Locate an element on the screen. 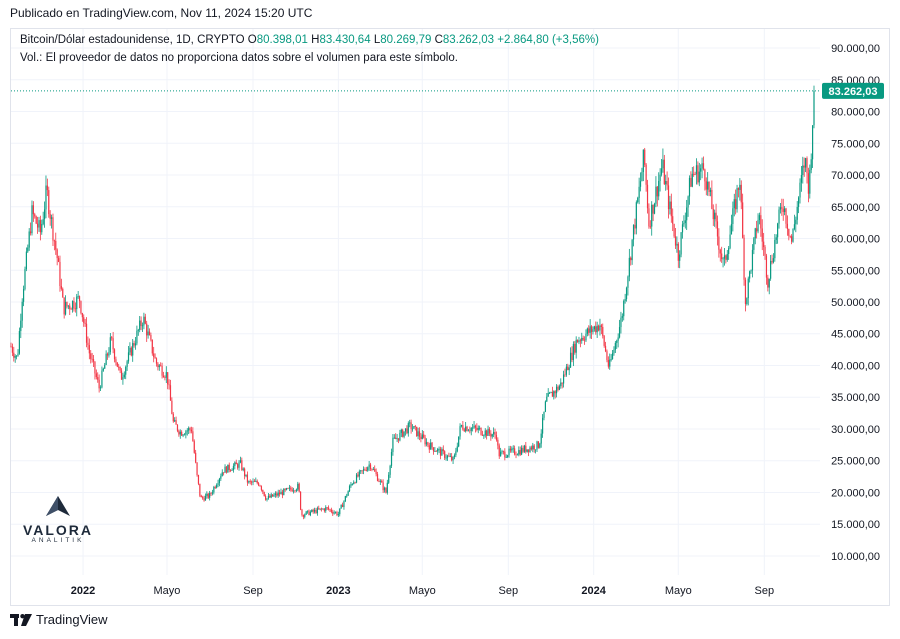 The height and width of the screenshot is (639, 900). tradingview-footer: TradingView is located at coordinates (59, 619).